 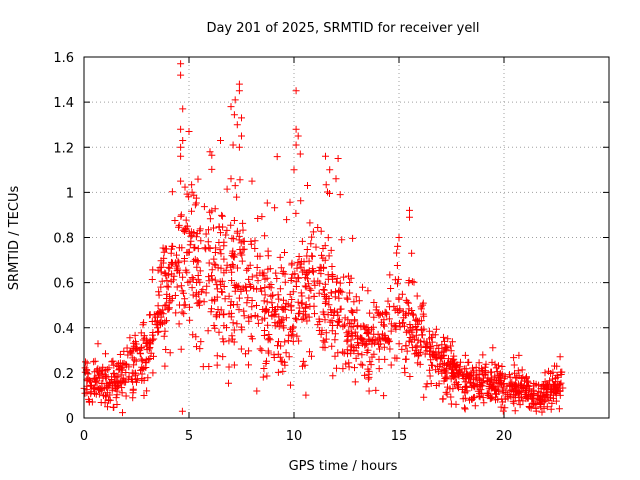 I want to click on x-tick-label: 0, so click(x=84, y=436).